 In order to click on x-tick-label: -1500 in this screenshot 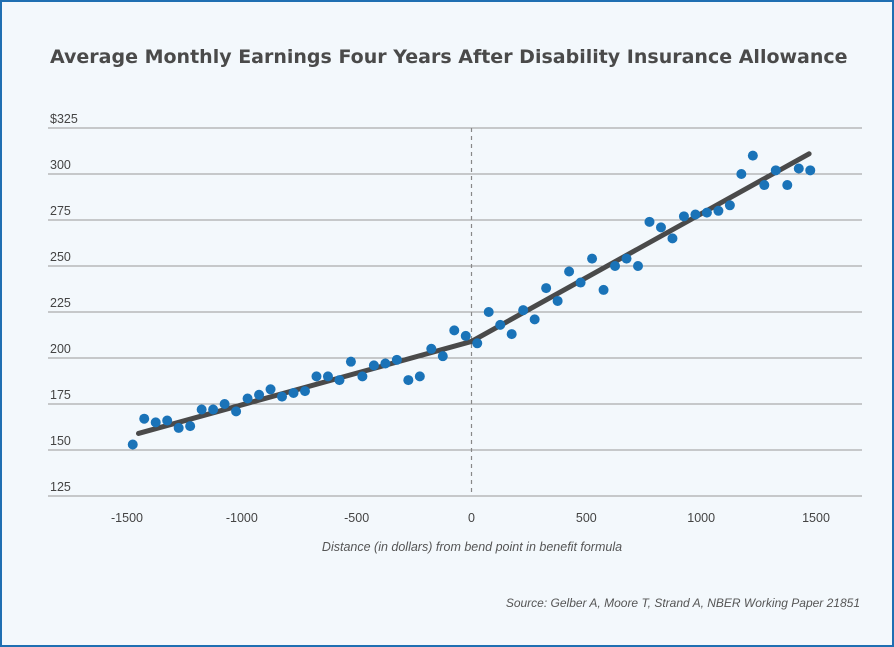, I will do `click(127, 518)`.